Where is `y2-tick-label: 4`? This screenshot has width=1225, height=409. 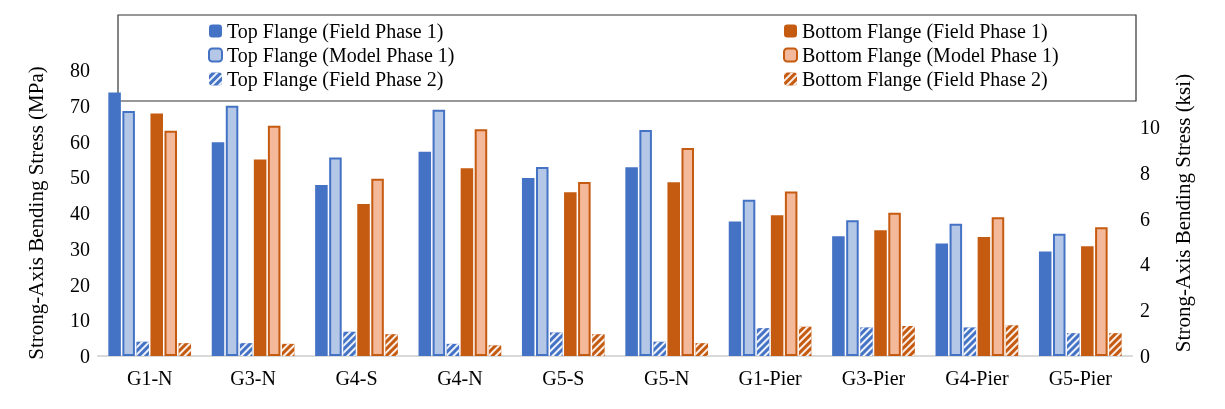 y2-tick-label: 4 is located at coordinates (1145, 264).